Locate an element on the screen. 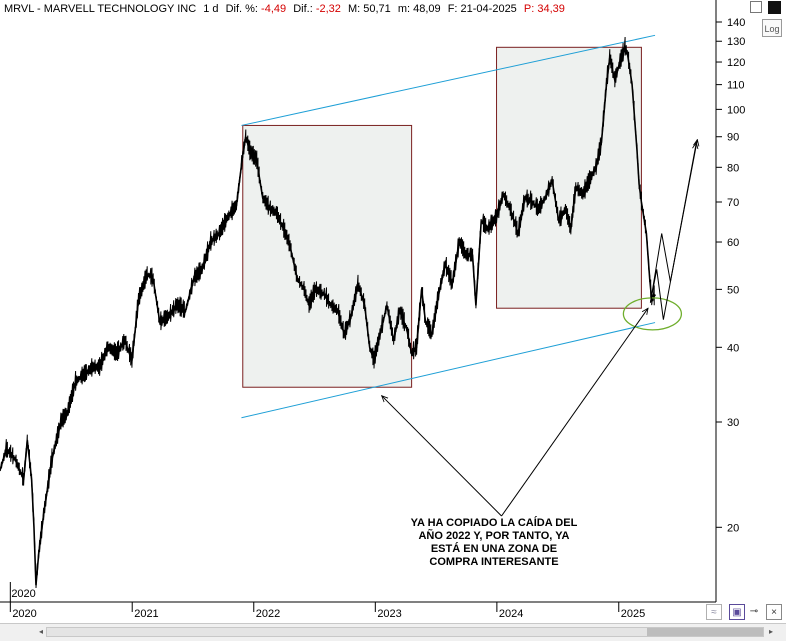  annotation-line: YA HA COPIADO LA CAÍDA DEL is located at coordinates (494, 523).